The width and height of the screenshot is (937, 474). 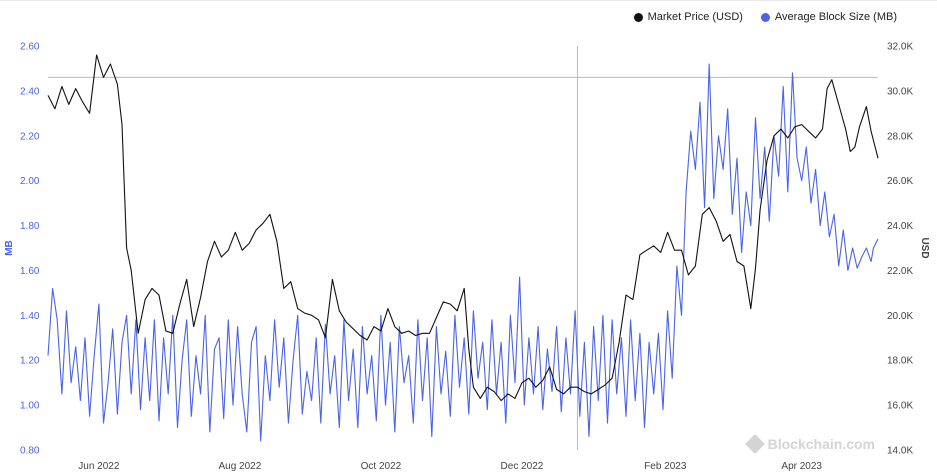 I want to click on left-axis-tick-label: 1.20, so click(x=30, y=361).